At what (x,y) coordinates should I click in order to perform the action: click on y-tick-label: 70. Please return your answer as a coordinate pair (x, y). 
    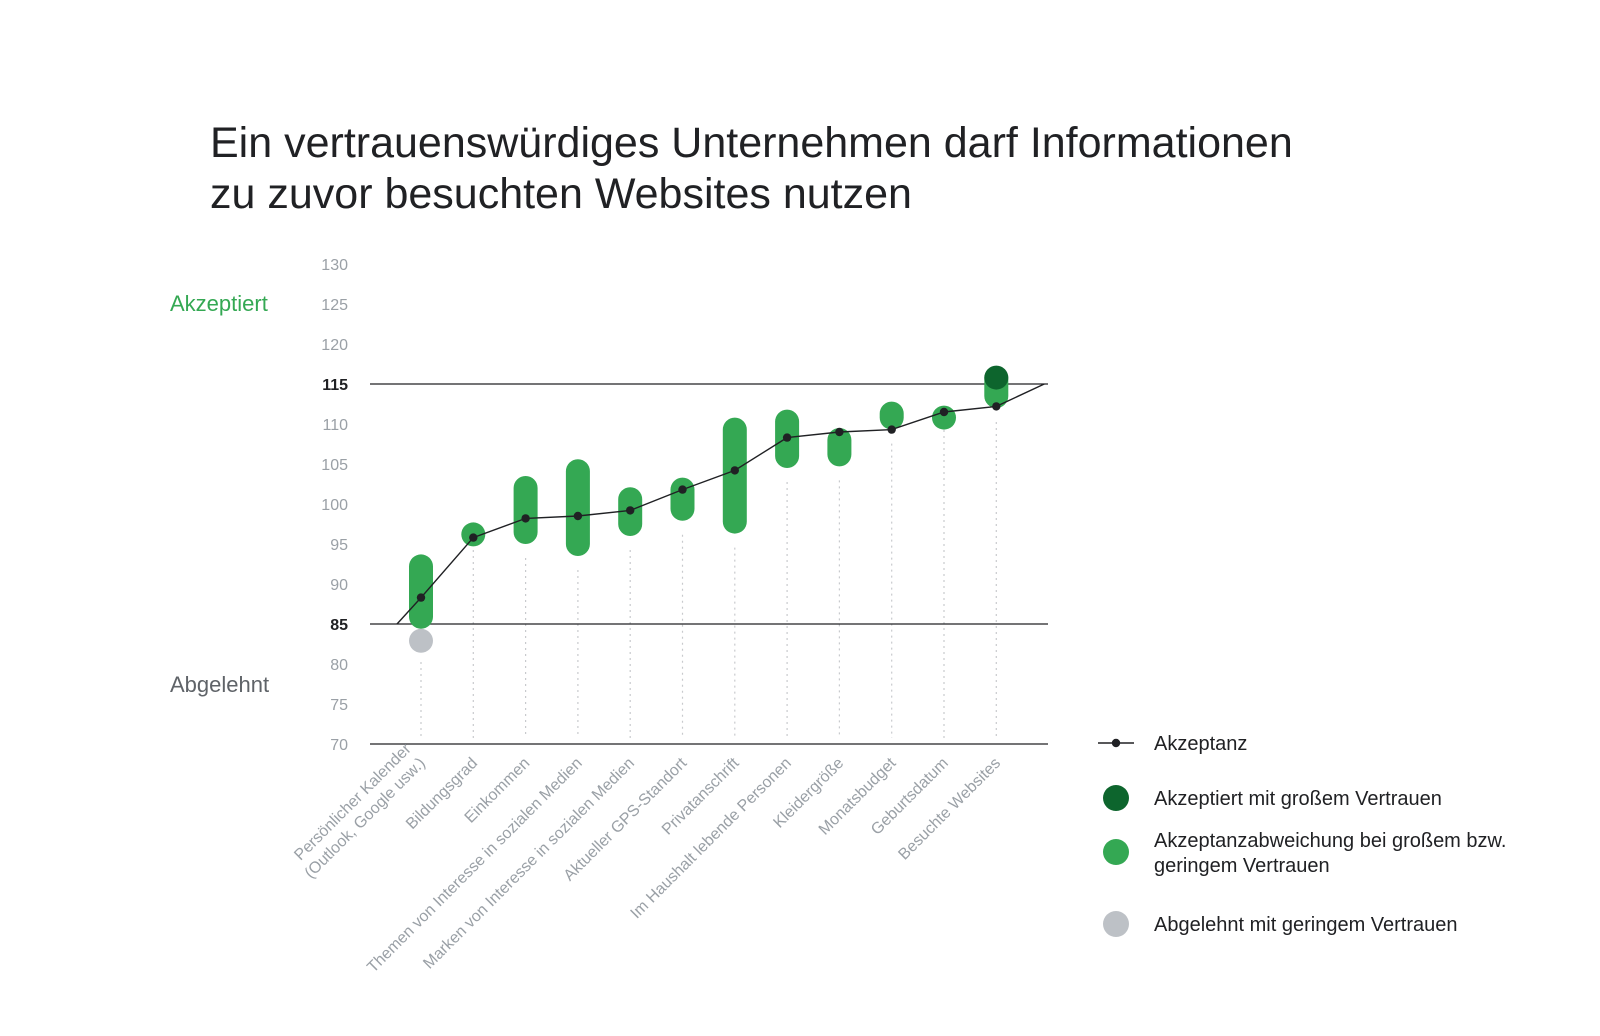
    Looking at the image, I should click on (339, 745).